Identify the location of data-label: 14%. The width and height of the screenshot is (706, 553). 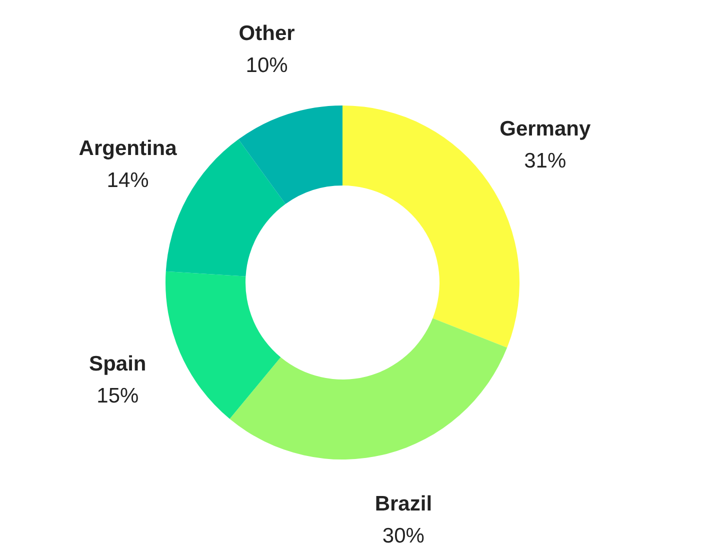
(127, 180).